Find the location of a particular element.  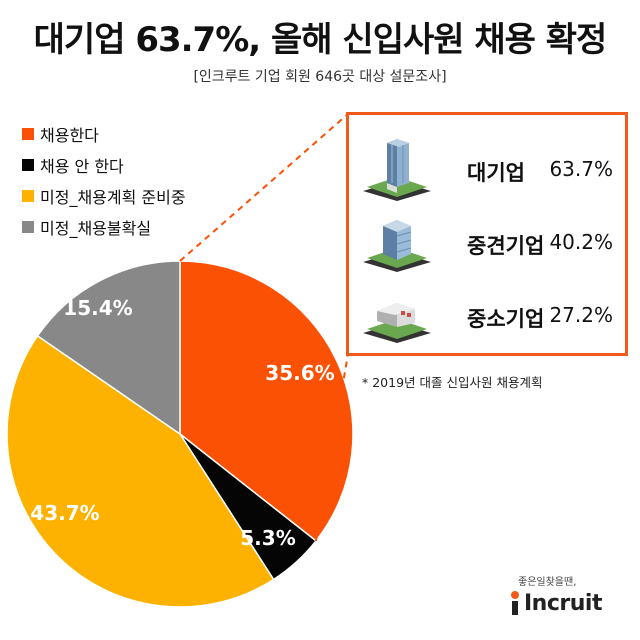

detail-name: 중견기업 is located at coordinates (506, 246).